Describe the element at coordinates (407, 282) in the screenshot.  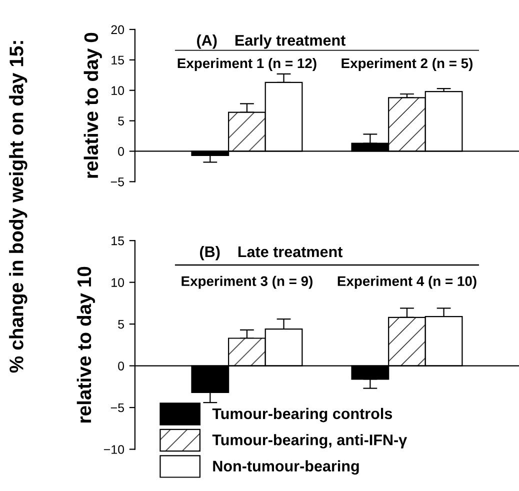
I see `x-tick-label: Experiment 4 (n = 10)` at that location.